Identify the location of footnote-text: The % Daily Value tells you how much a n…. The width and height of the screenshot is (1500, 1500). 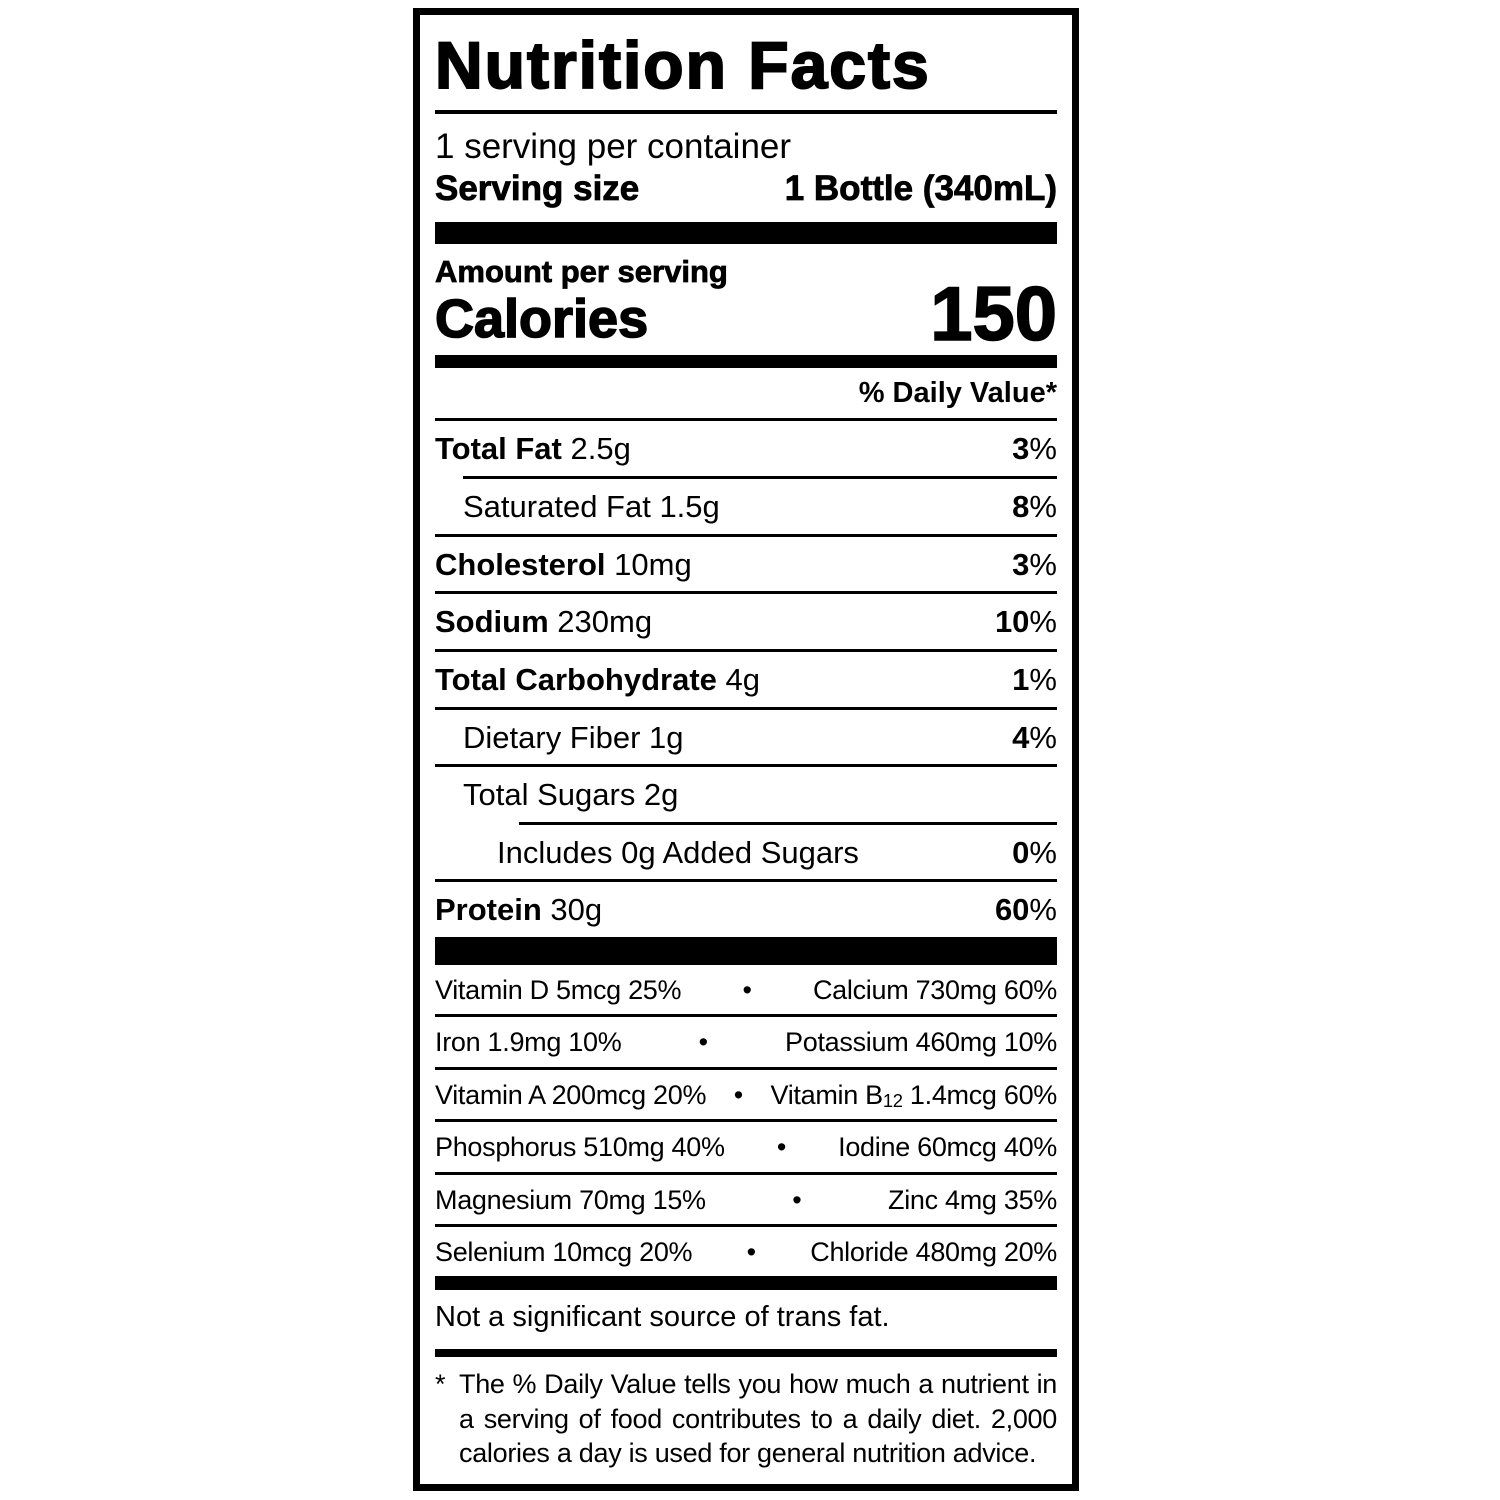
(758, 1419).